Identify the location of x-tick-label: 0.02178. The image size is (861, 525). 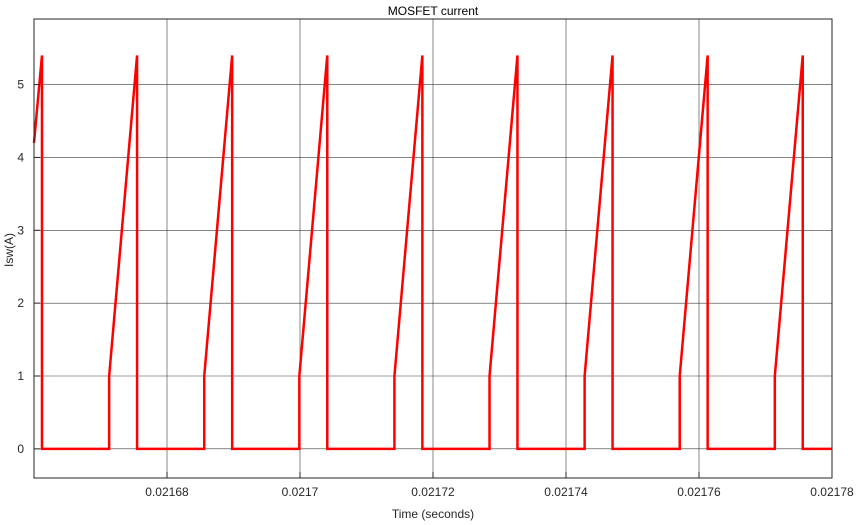
(832, 492).